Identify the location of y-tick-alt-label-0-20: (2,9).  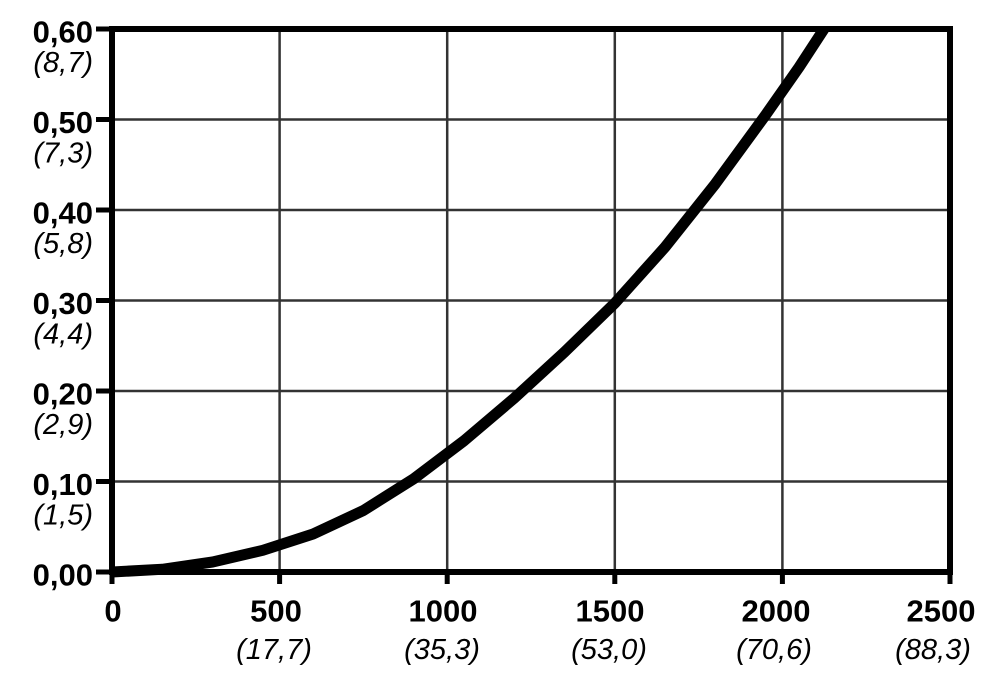
(63, 425).